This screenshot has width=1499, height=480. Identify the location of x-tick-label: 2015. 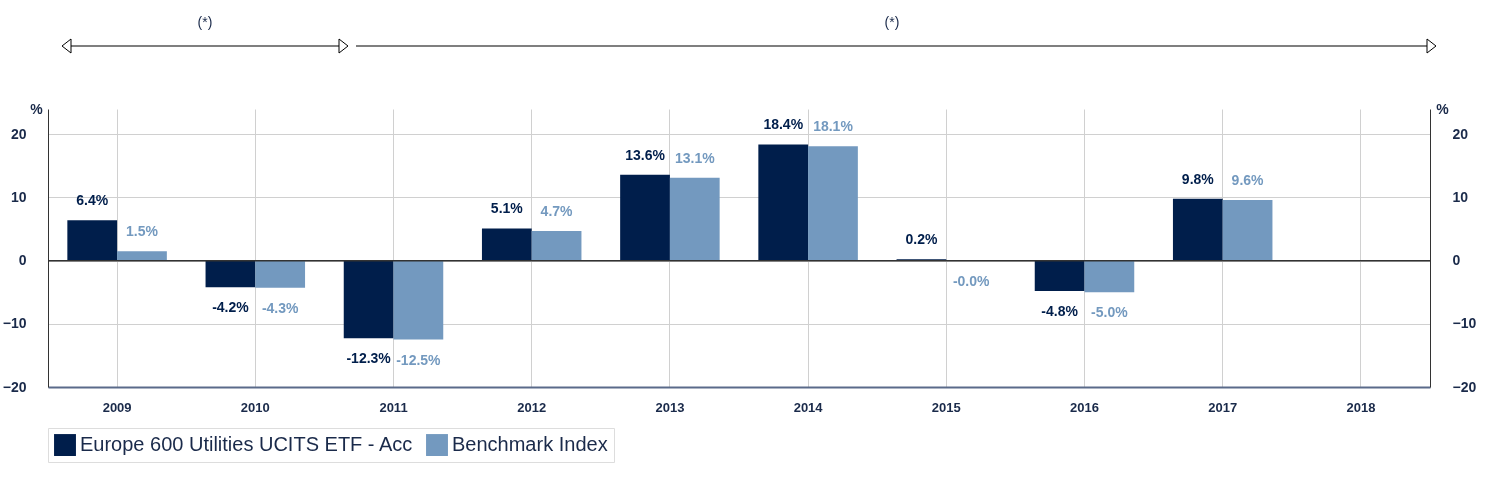
(946, 407).